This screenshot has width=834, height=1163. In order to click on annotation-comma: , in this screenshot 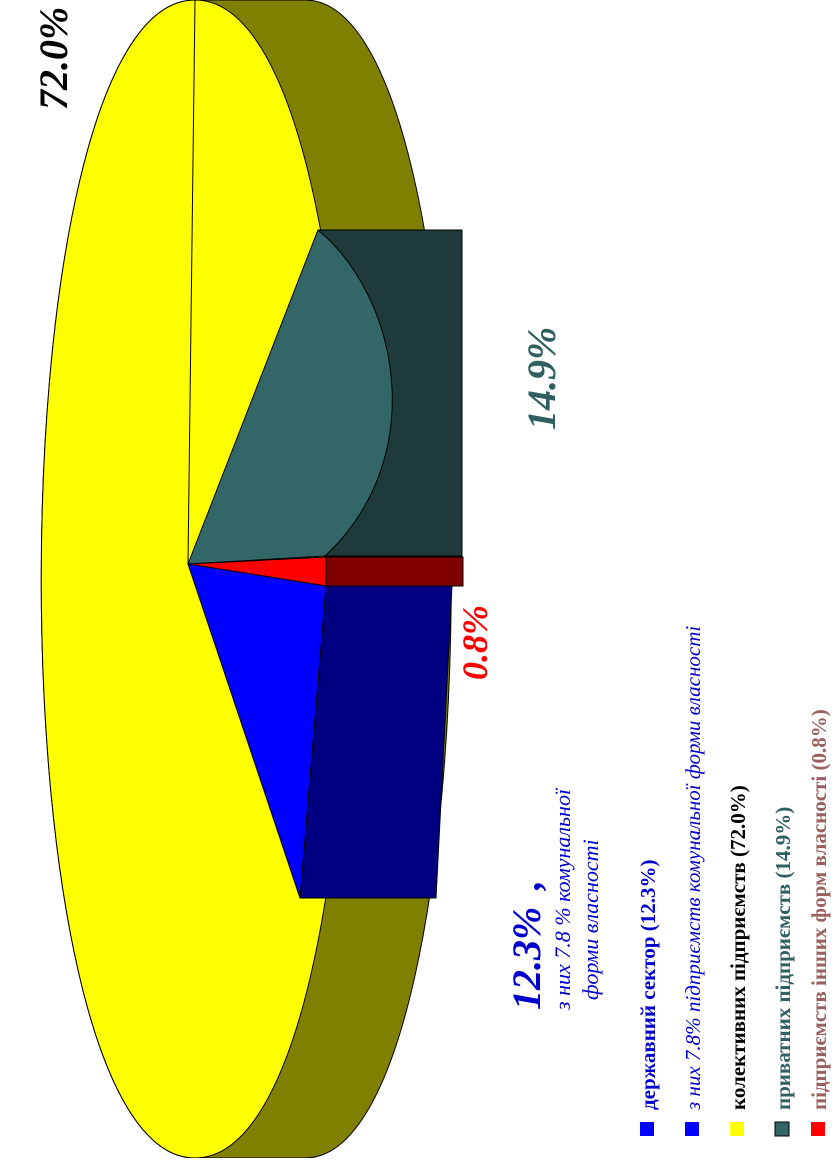, I will do `click(526, 885)`.